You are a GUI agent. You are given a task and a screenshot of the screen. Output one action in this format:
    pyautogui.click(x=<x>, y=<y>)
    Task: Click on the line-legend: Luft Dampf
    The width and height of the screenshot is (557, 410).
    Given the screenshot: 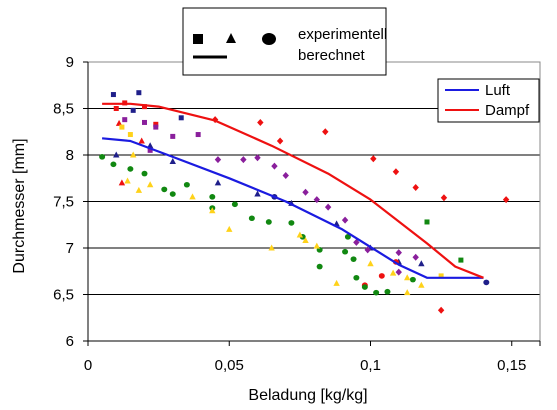 What is the action you would take?
    pyautogui.click(x=488, y=100)
    